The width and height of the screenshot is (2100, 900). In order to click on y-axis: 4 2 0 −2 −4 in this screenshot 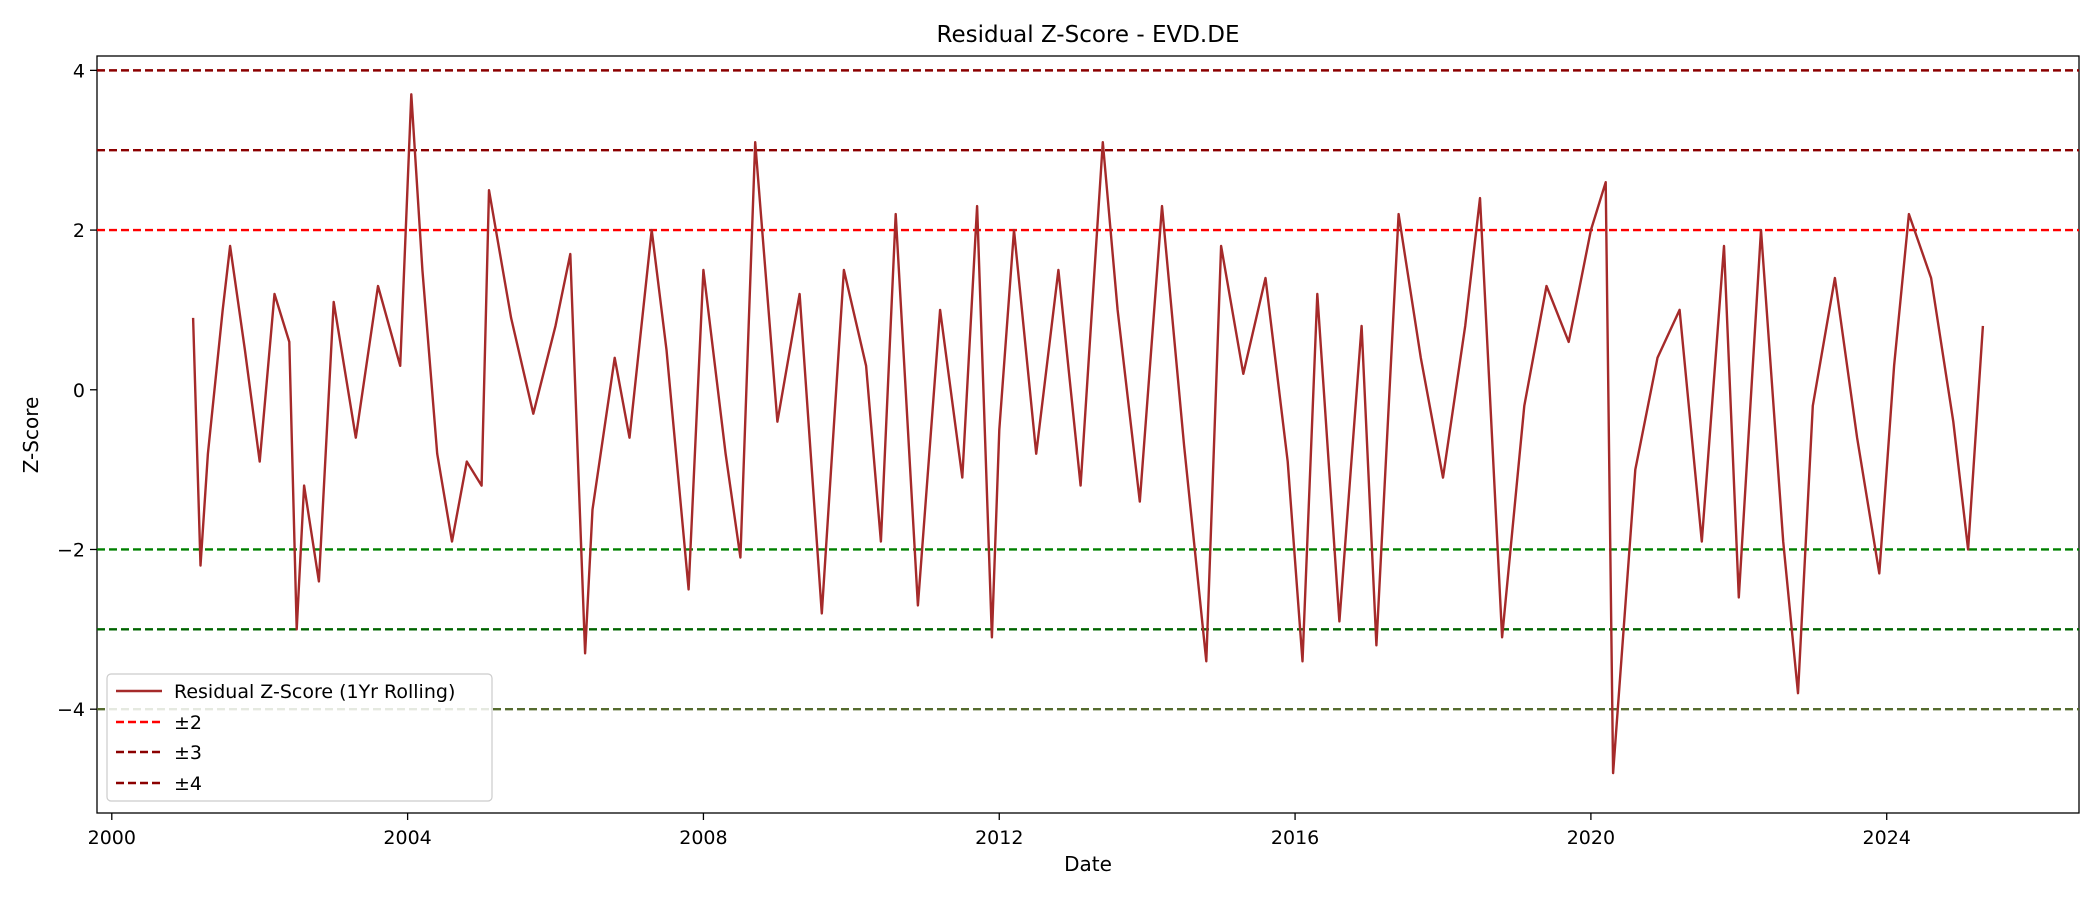, I will do `click(77, 390)`.